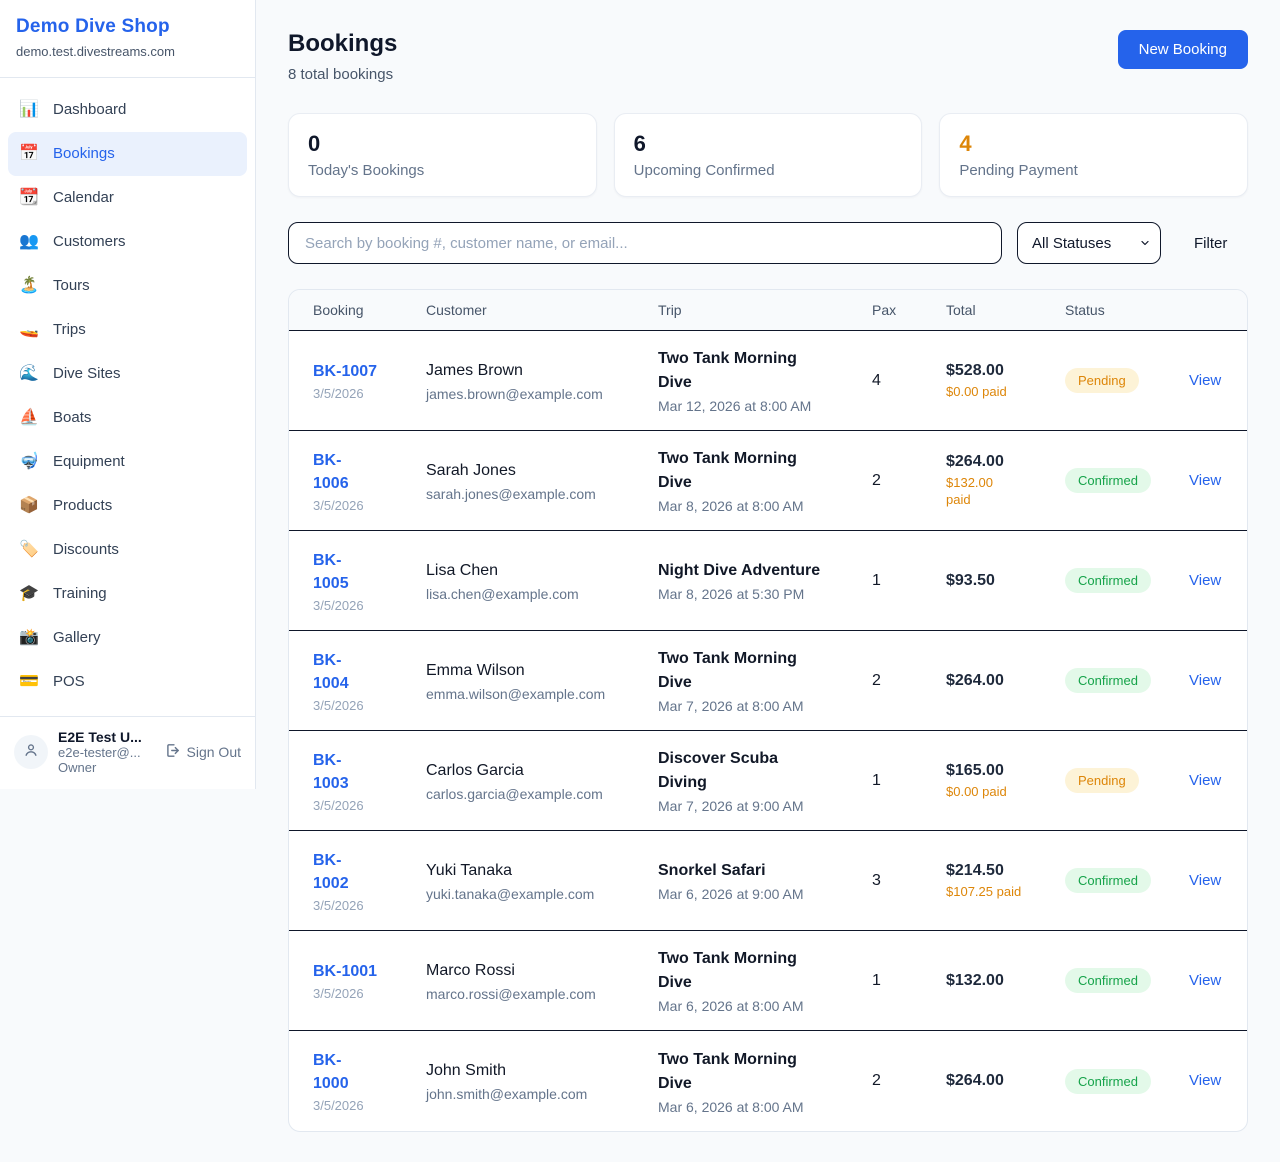  I want to click on sidebar-item-label: Dive Sites, so click(87, 373).